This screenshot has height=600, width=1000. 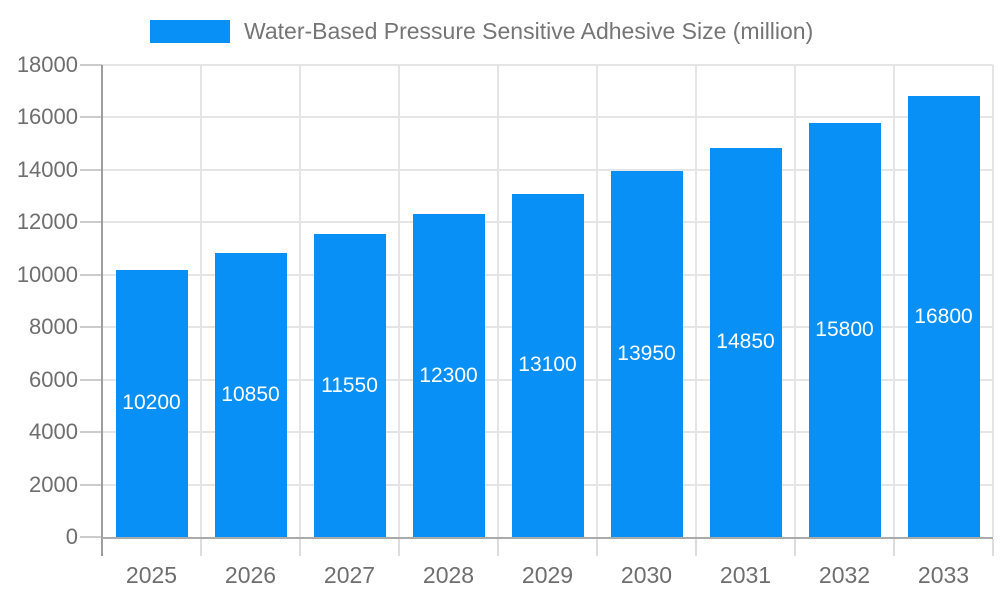 I want to click on bar: 16800, so click(x=943, y=316).